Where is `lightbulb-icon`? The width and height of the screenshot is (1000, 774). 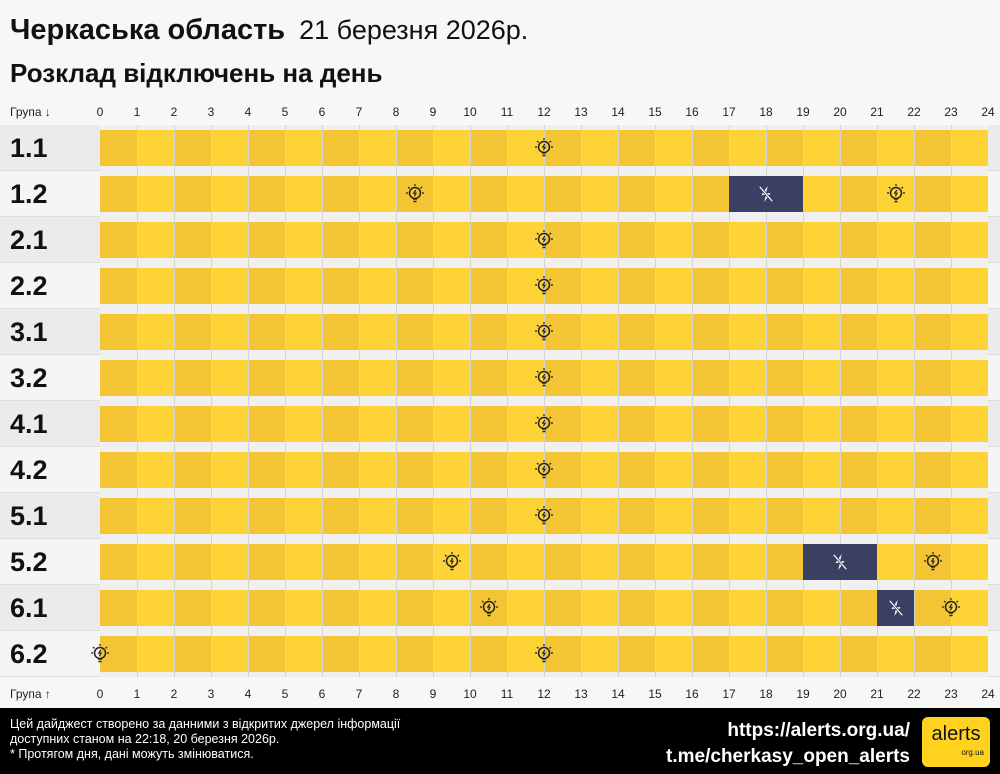
lightbulb-icon is located at coordinates (896, 194).